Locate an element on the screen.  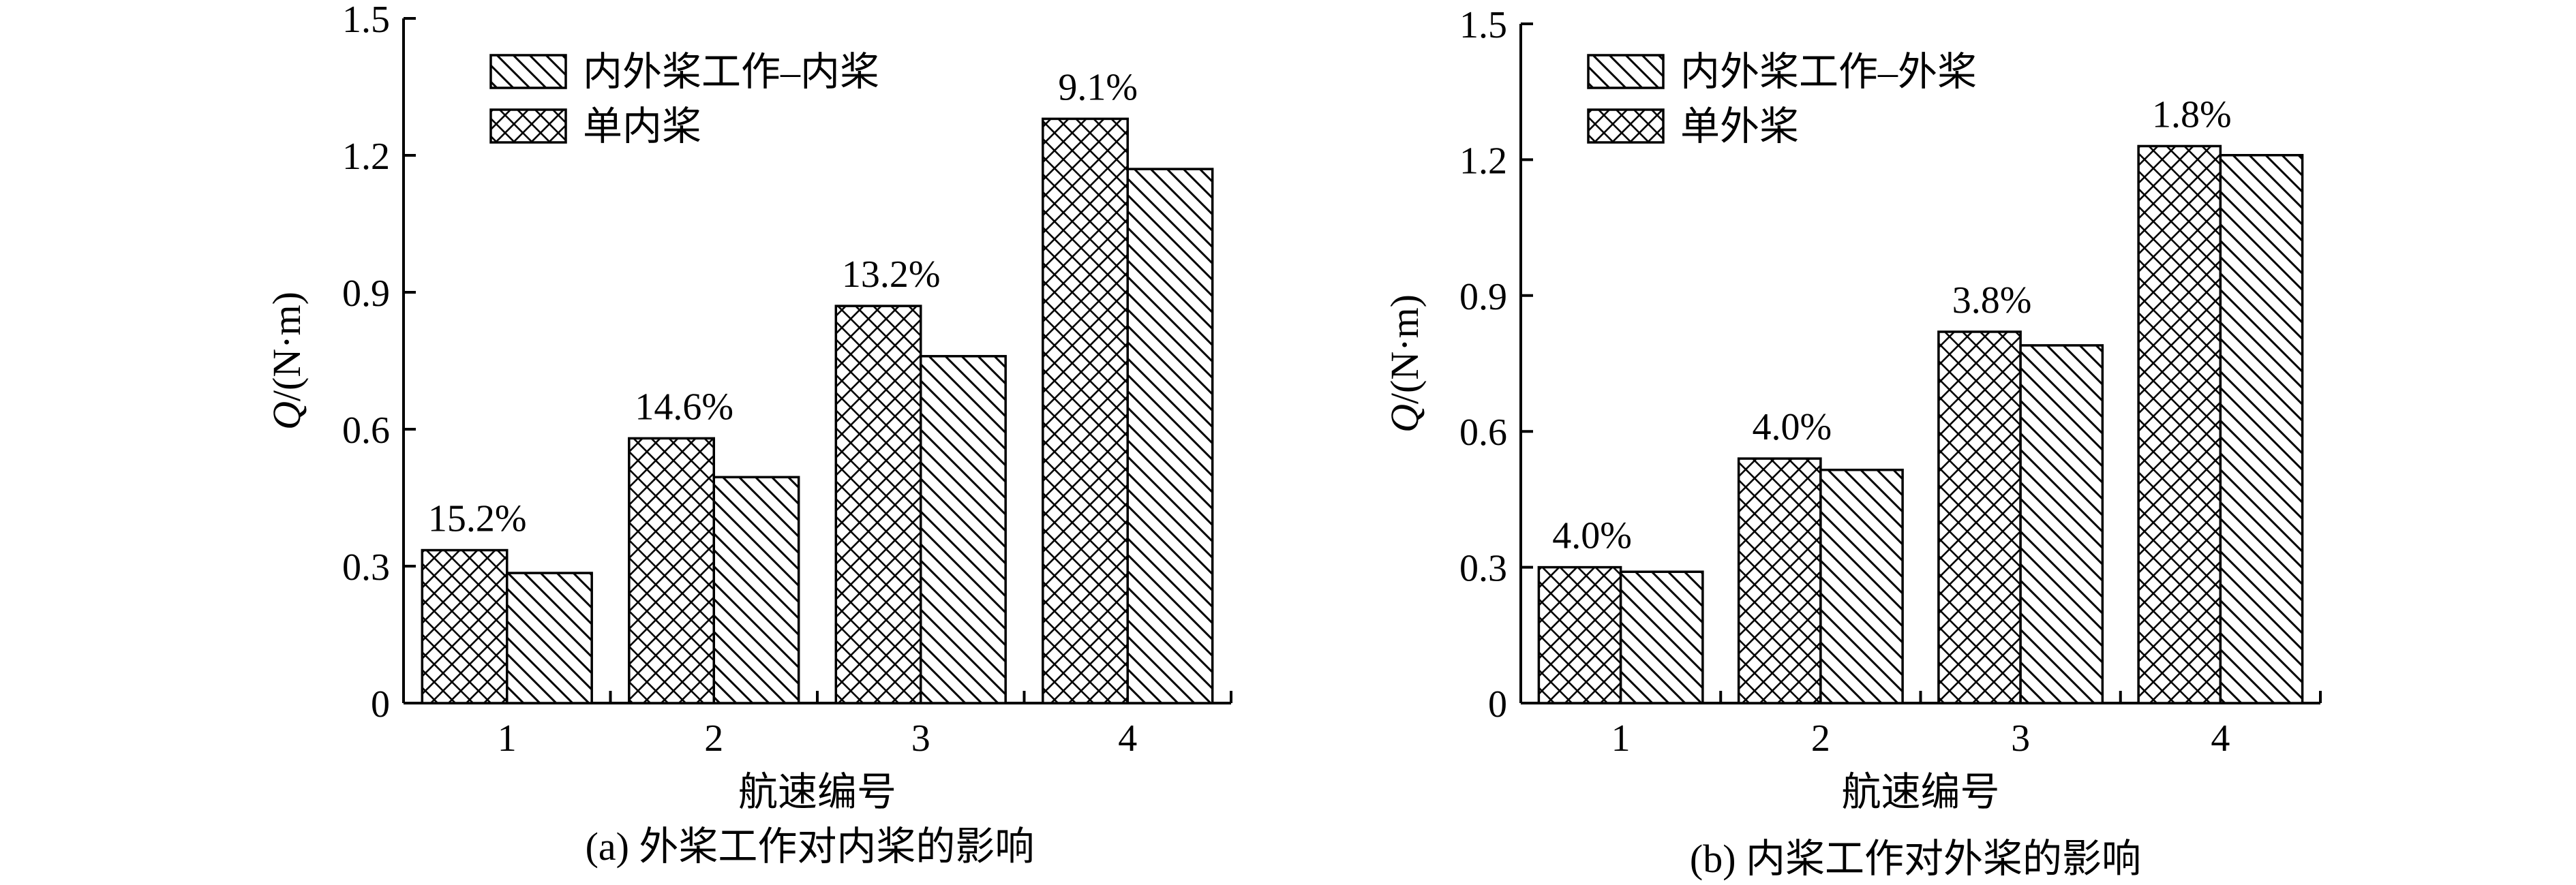
percent-annotation: 15.2% is located at coordinates (478, 519).